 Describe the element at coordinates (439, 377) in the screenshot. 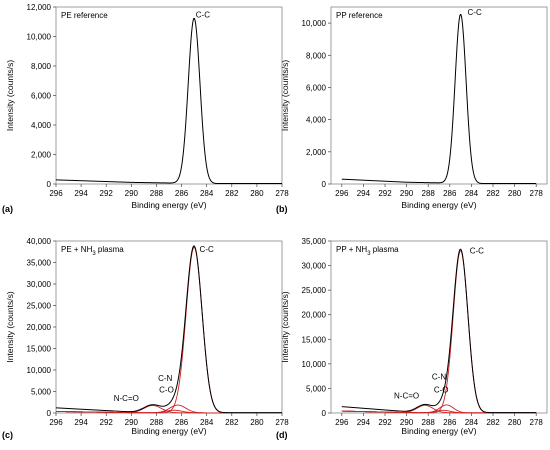

I see `peak-label: C-N` at that location.